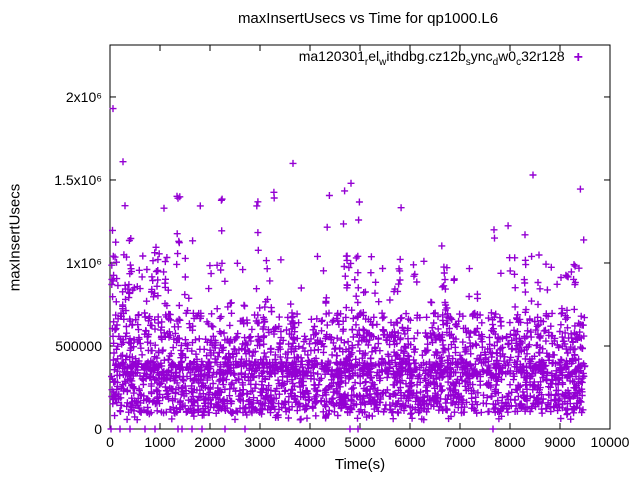 The image size is (640, 480). What do you see at coordinates (409, 442) in the screenshot?
I see `x-tick-label: 6000` at bounding box center [409, 442].